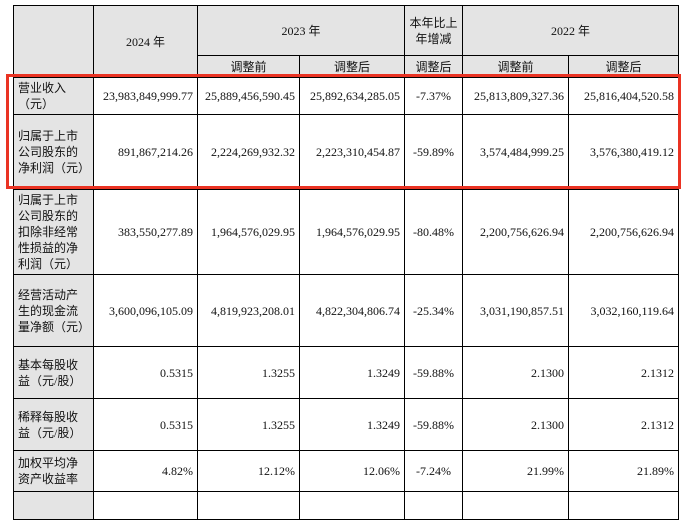 This screenshot has height=520, width=682. I want to click on subheader-2023-after: 调整后, so click(352, 66).